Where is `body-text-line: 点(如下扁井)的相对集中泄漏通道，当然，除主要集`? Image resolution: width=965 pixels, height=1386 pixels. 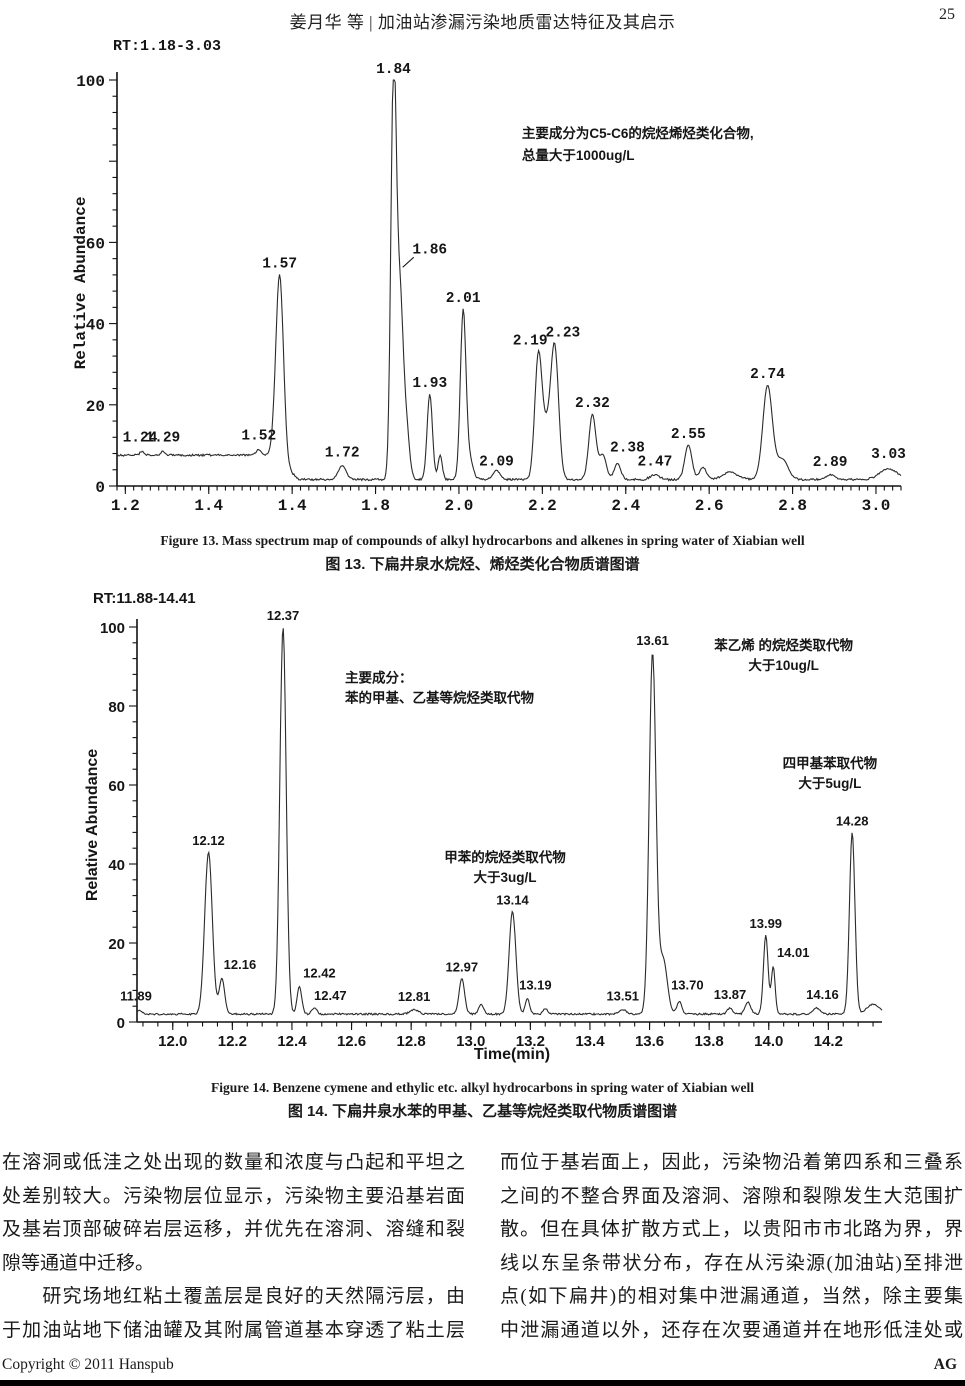 body-text-line: 点(如下扁井)的相对集中泄漏通道，当然，除主要集 is located at coordinates (731, 1296).